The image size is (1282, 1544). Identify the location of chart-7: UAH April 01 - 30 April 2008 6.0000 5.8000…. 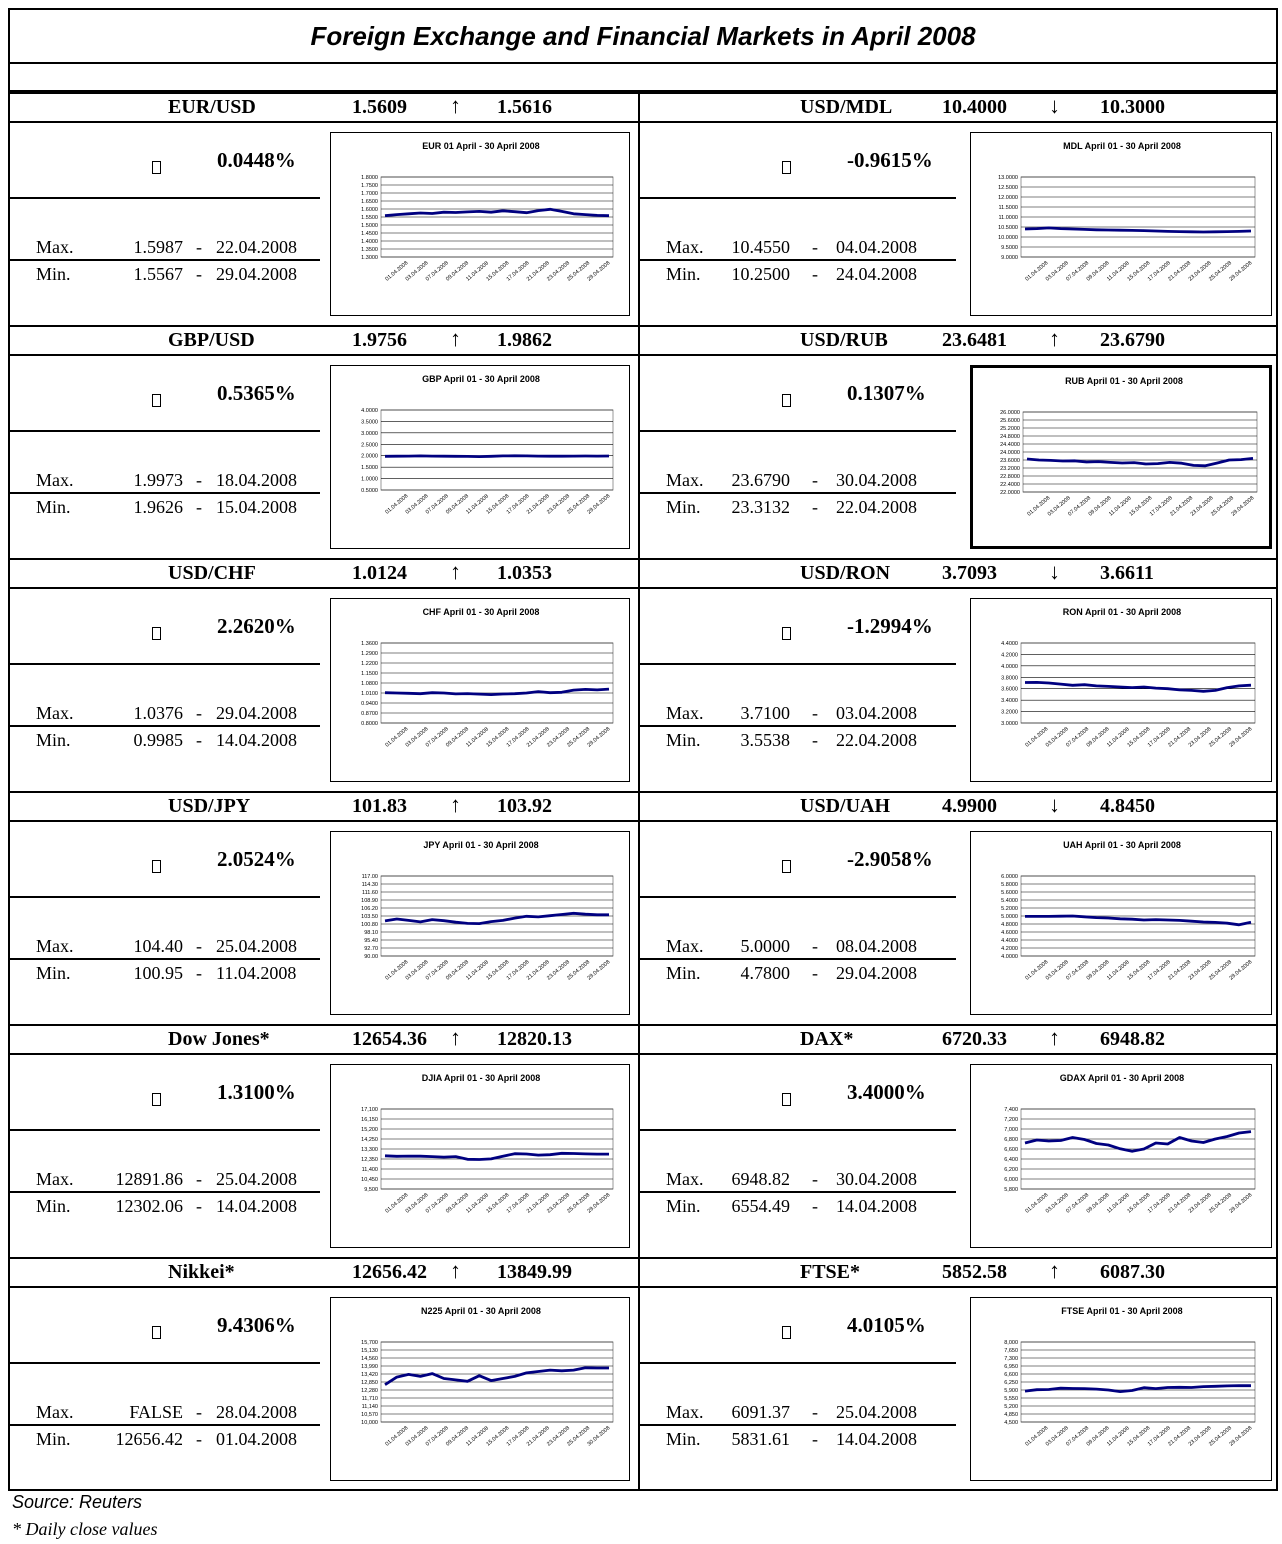
(1121, 923).